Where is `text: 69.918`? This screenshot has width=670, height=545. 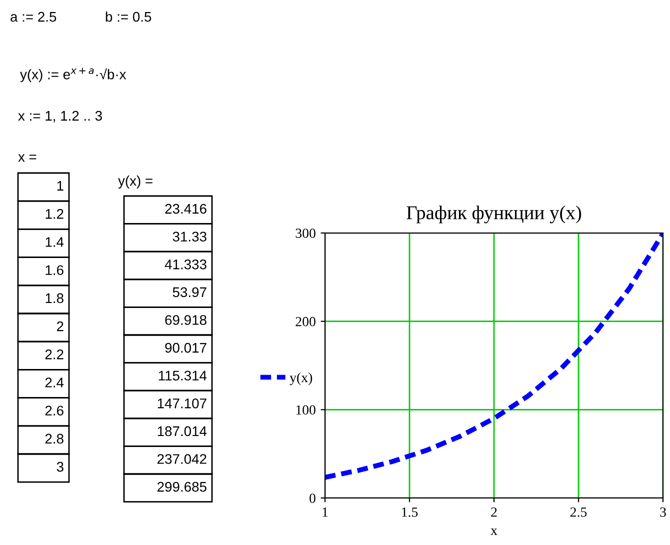
text: 69.918 is located at coordinates (185, 320).